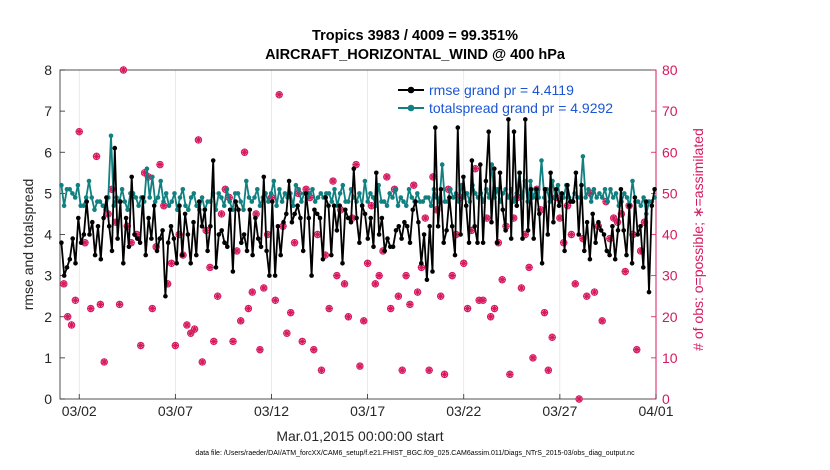 Image resolution: width=830 pixels, height=470 pixels. Describe the element at coordinates (698, 239) in the screenshot. I see `y-axis-right-label: # of obs: o=possible; ∗=assimilated` at that location.